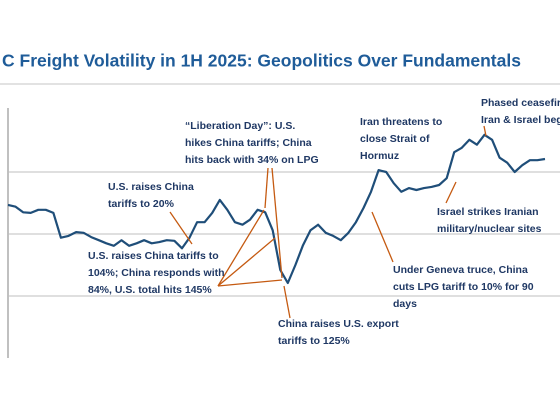 This screenshot has width=560, height=420. Describe the element at coordinates (252, 160) in the screenshot. I see `annotation: hits back with 34% on LPG` at that location.